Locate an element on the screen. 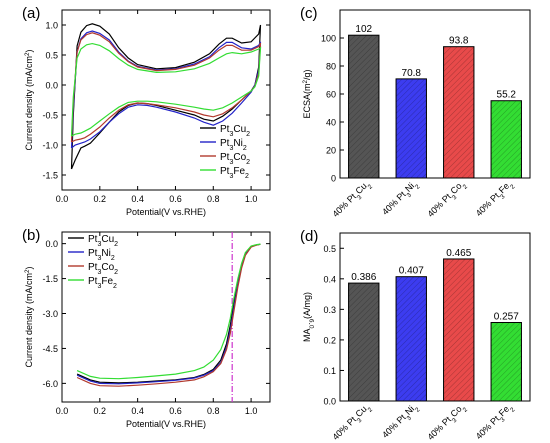 This screenshot has width=550, height=443. bar-value-label: 0.465 is located at coordinates (458, 253).